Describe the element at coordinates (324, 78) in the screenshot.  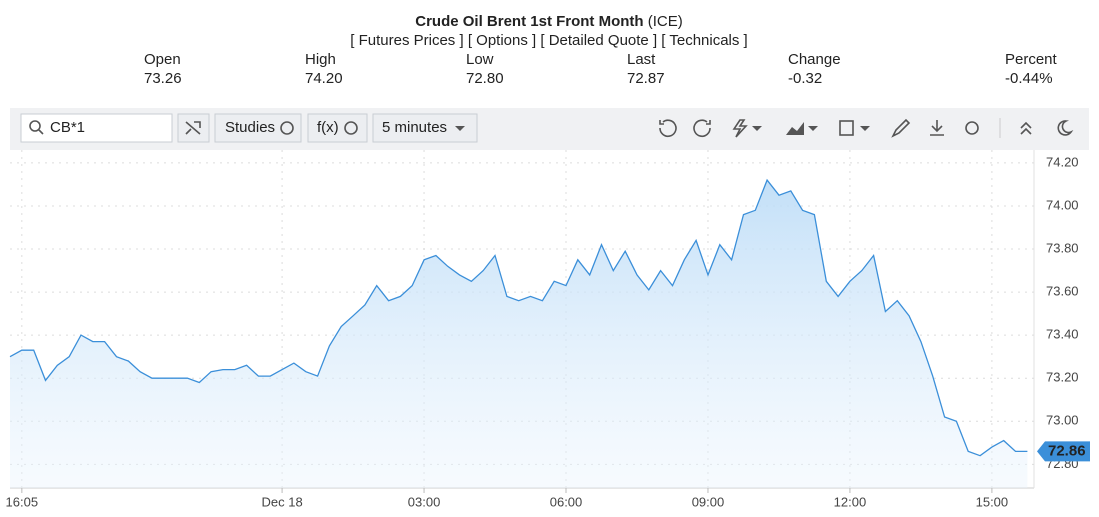
I see `quote-value: 74.20` at that location.